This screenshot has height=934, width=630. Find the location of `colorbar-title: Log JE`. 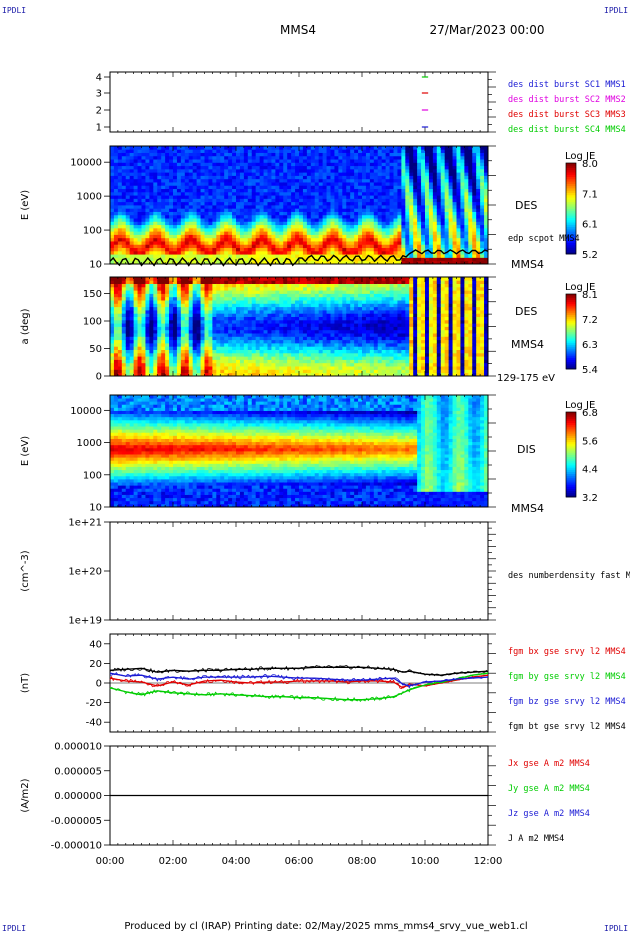

colorbar-title: Log JE is located at coordinates (580, 156).